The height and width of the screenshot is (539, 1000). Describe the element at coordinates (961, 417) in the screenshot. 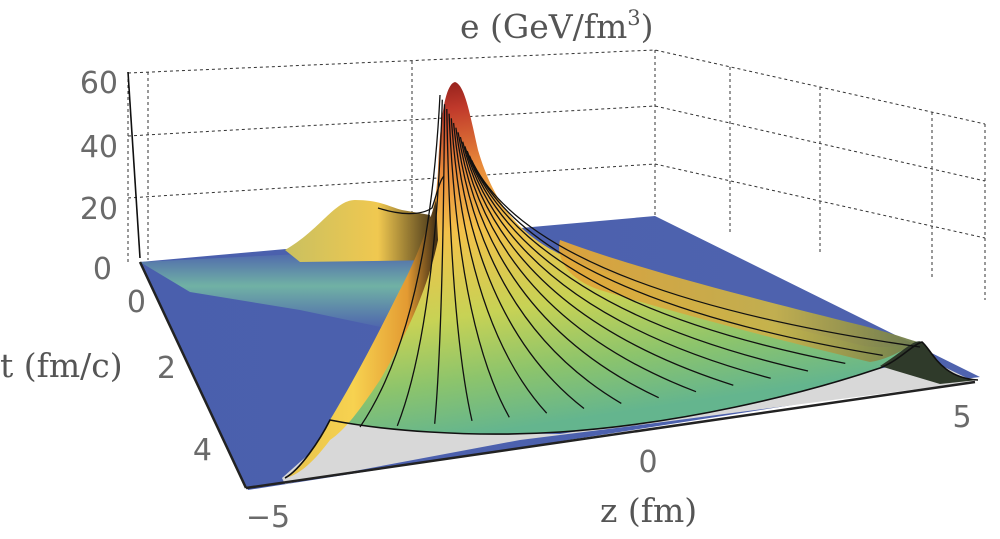

I see `tick-z-5: 5` at that location.